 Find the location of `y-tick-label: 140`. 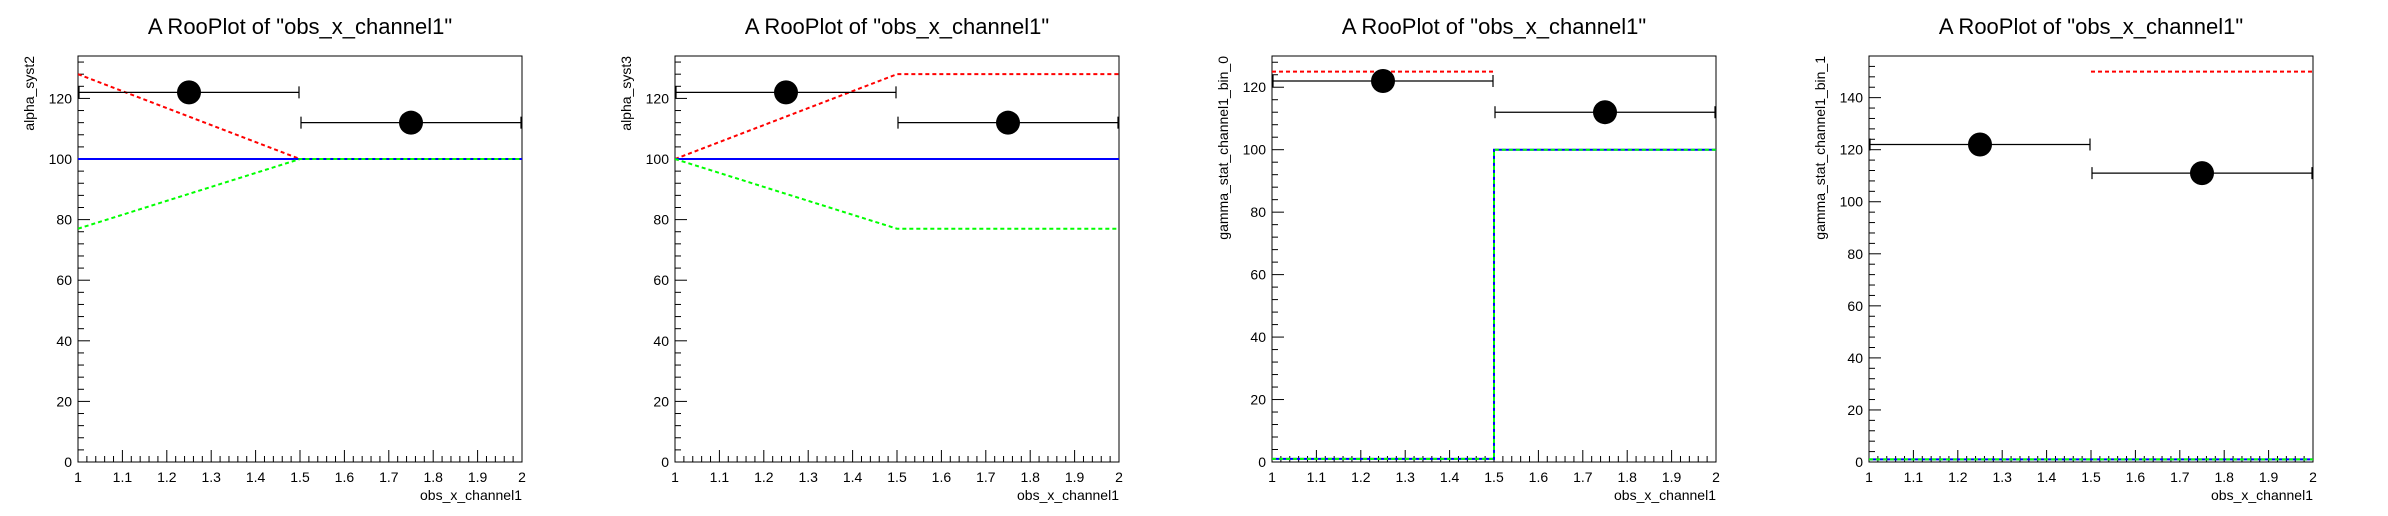

y-tick-label: 140 is located at coordinates (1852, 98).